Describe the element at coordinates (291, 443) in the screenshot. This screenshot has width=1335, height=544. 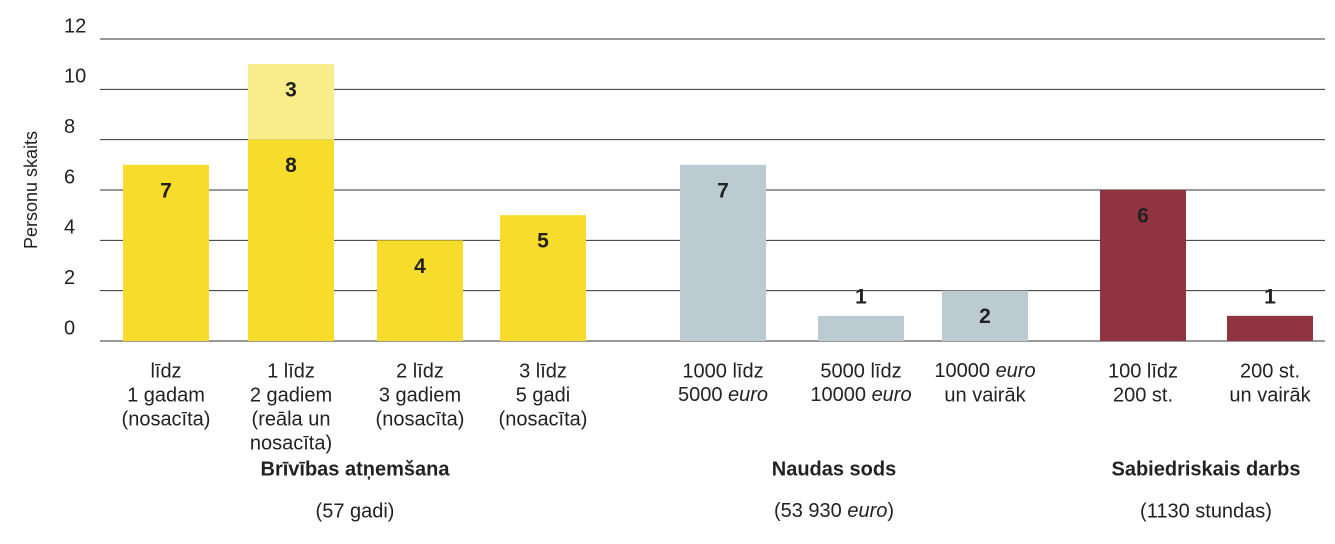
I see `x-tick-label: nosacīta)` at that location.